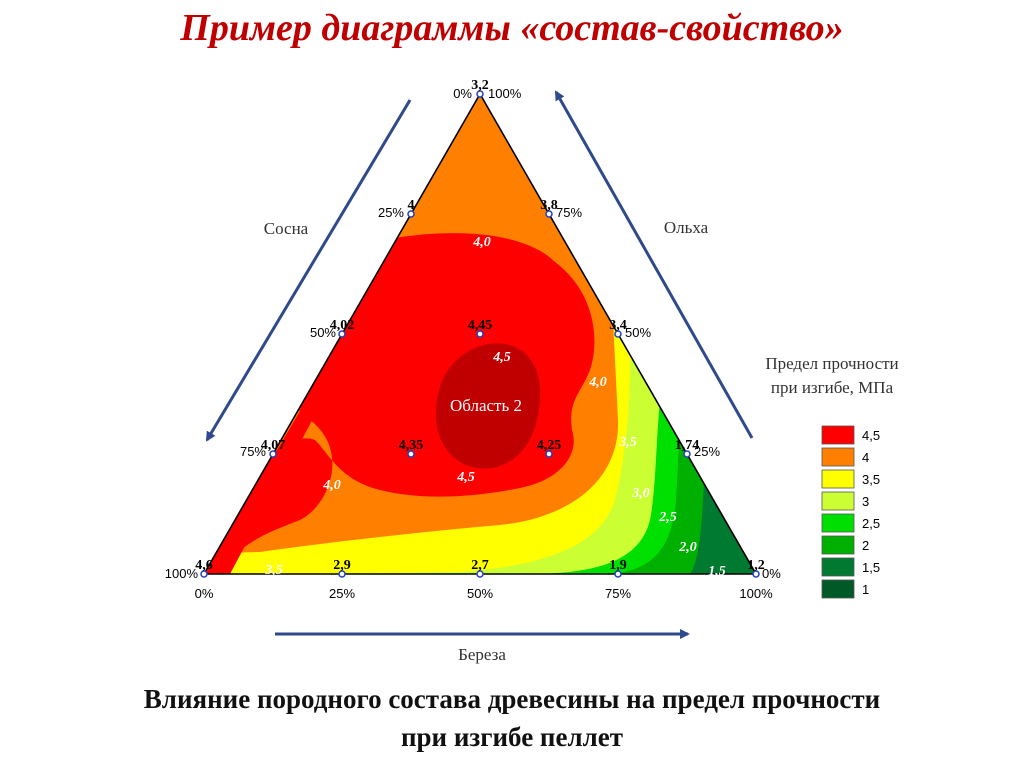 The image size is (1024, 767). I want to click on contour-label: 4,5, so click(465, 477).